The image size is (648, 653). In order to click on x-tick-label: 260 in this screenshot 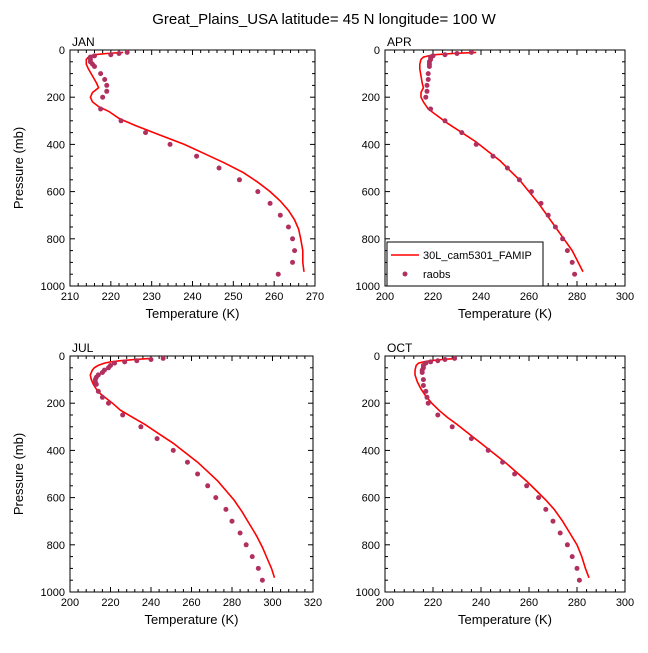, I will do `click(529, 297)`.